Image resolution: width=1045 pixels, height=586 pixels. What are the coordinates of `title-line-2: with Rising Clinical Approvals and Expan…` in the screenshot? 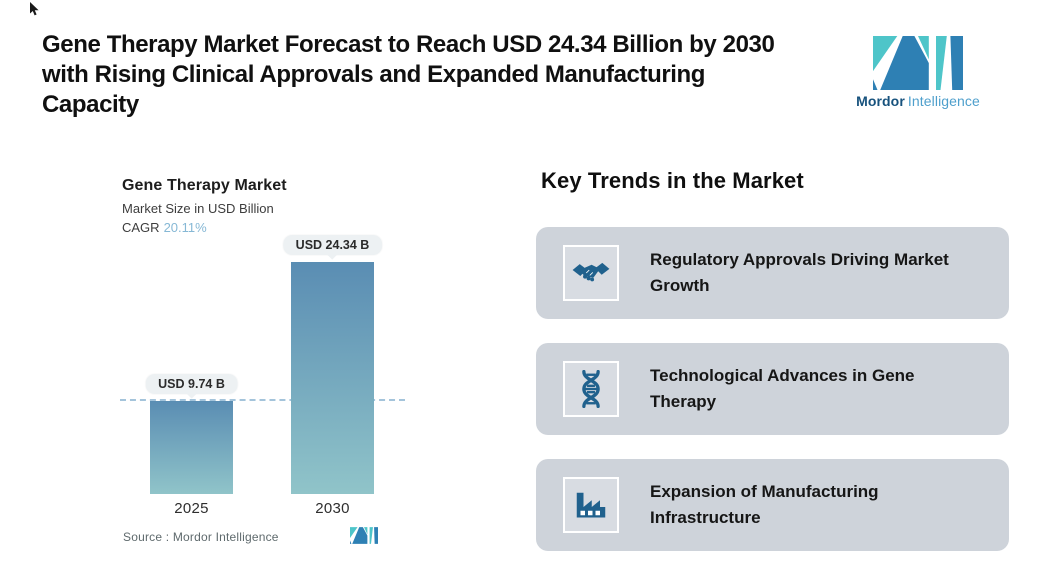 It's located at (374, 74).